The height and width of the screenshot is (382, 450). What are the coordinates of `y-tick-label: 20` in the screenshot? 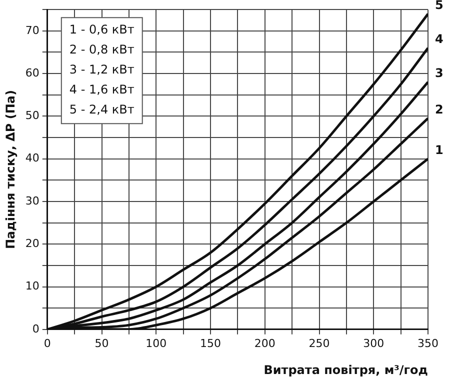 It's located at (32, 243).